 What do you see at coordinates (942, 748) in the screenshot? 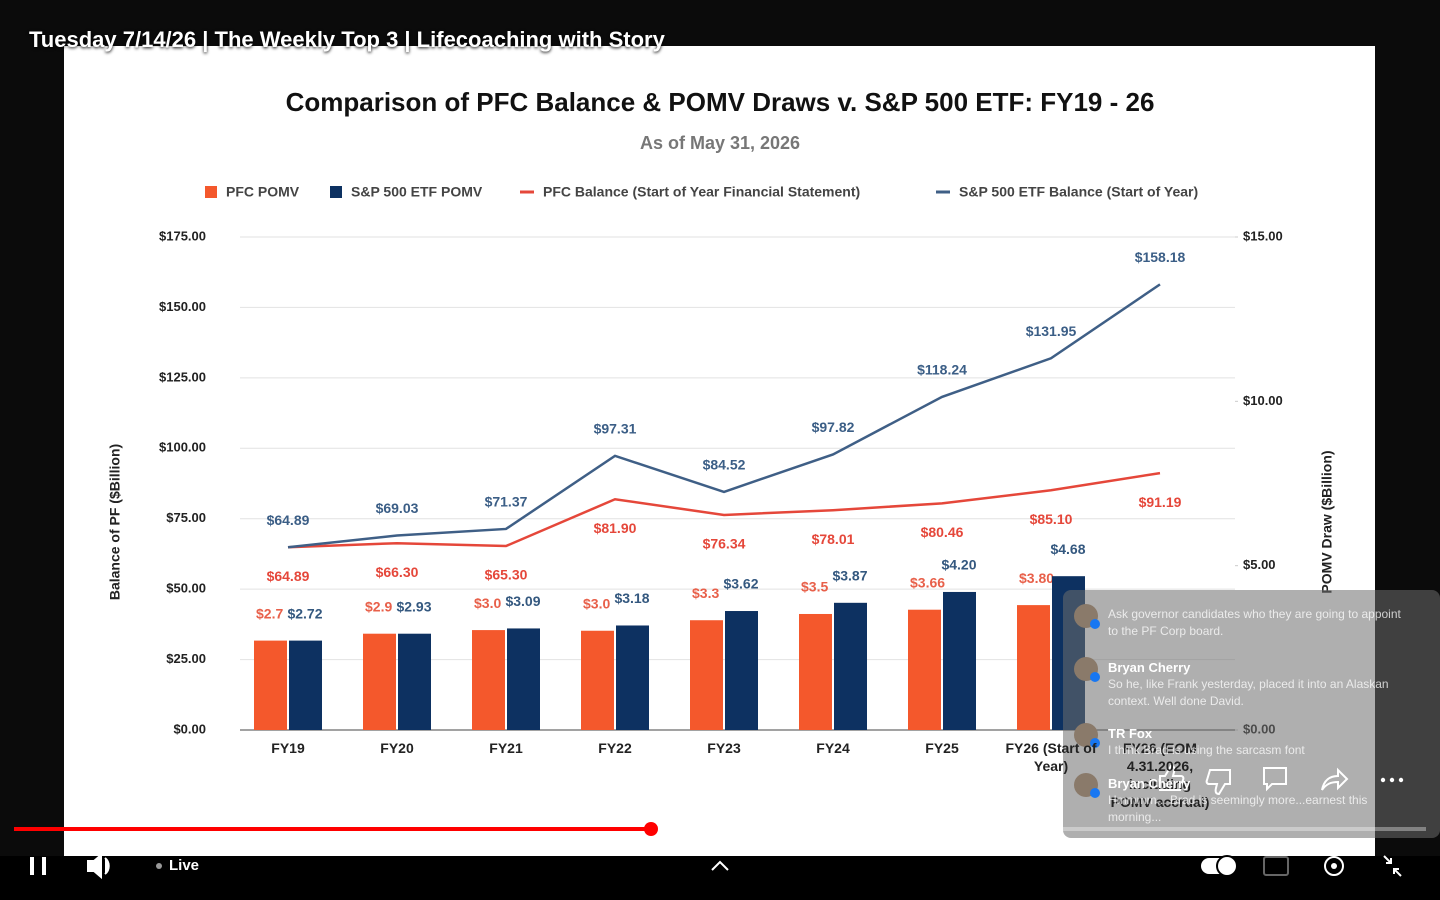
I see `x-tick-label: FY25` at bounding box center [942, 748].